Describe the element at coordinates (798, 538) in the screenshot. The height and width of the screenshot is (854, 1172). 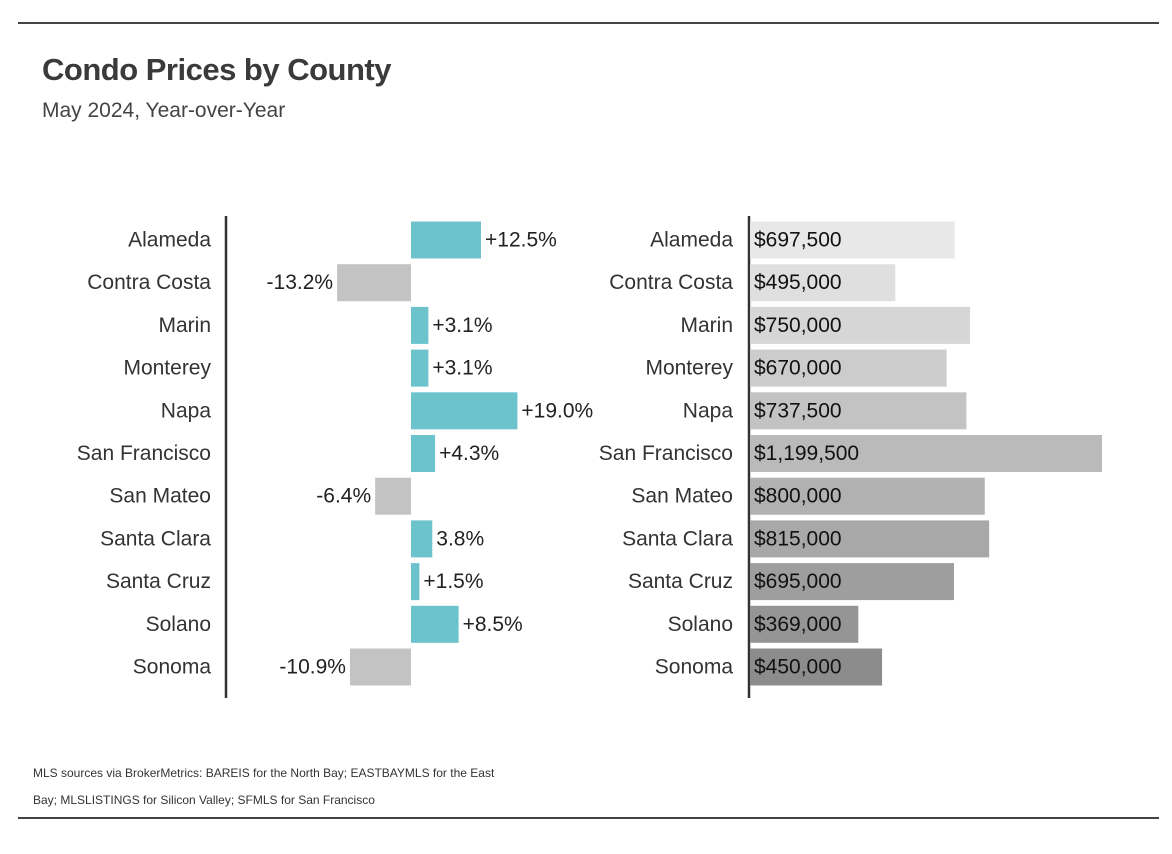
I see `price-data-label-santa-clara: $815,000` at that location.